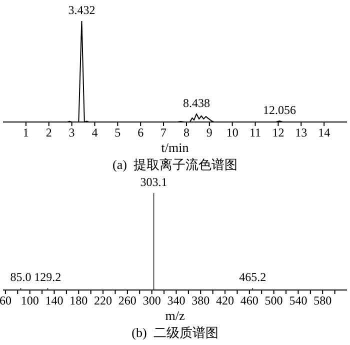 This screenshot has width=350, height=345. Describe the element at coordinates (79, 301) in the screenshot. I see `x-tick-label: 180` at that location.